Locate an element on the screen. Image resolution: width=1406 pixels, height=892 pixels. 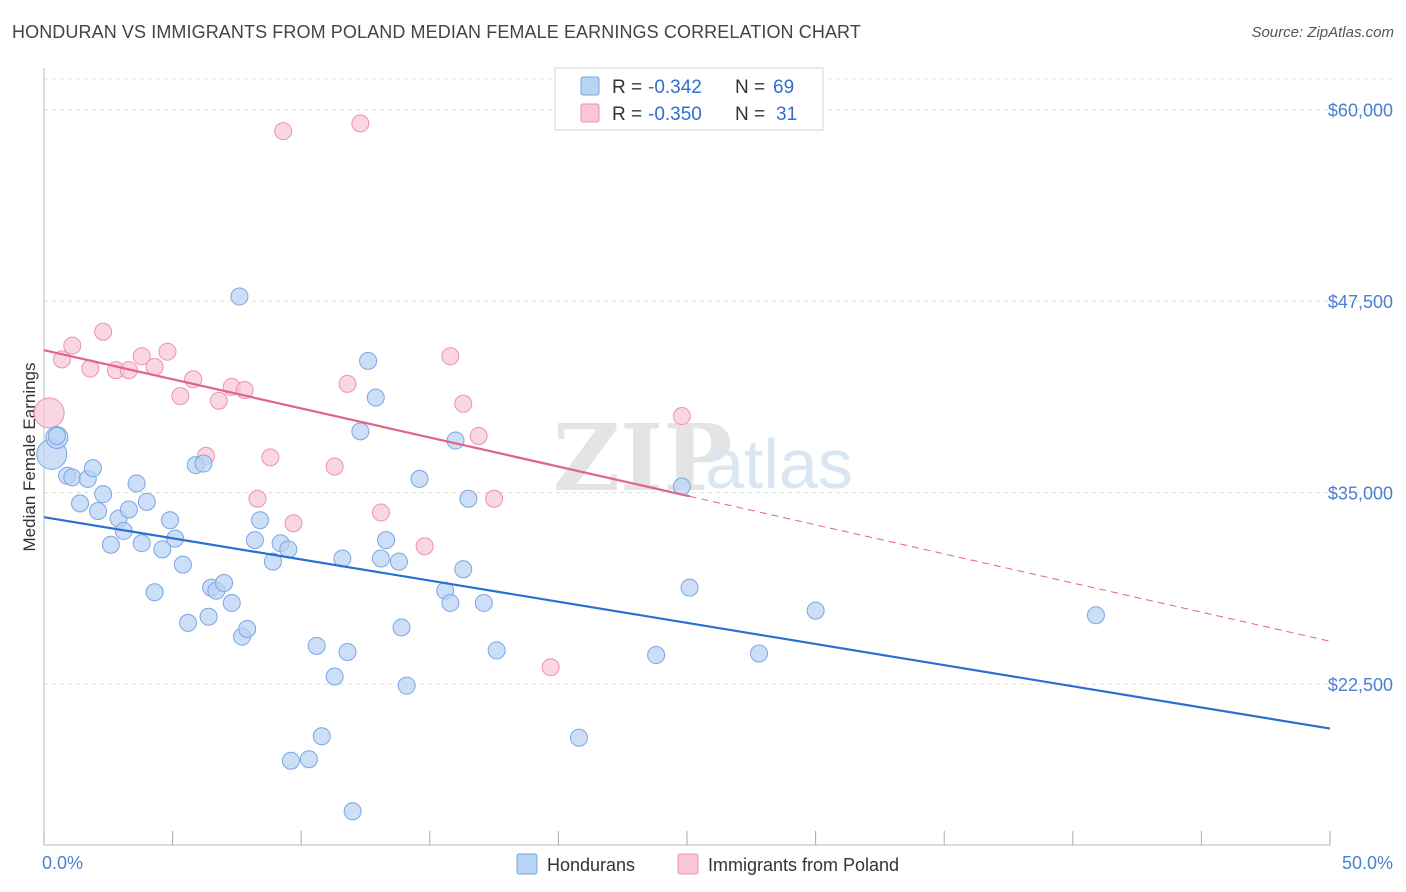
watermark: ZIP atlas is located at coordinates (703, 458).